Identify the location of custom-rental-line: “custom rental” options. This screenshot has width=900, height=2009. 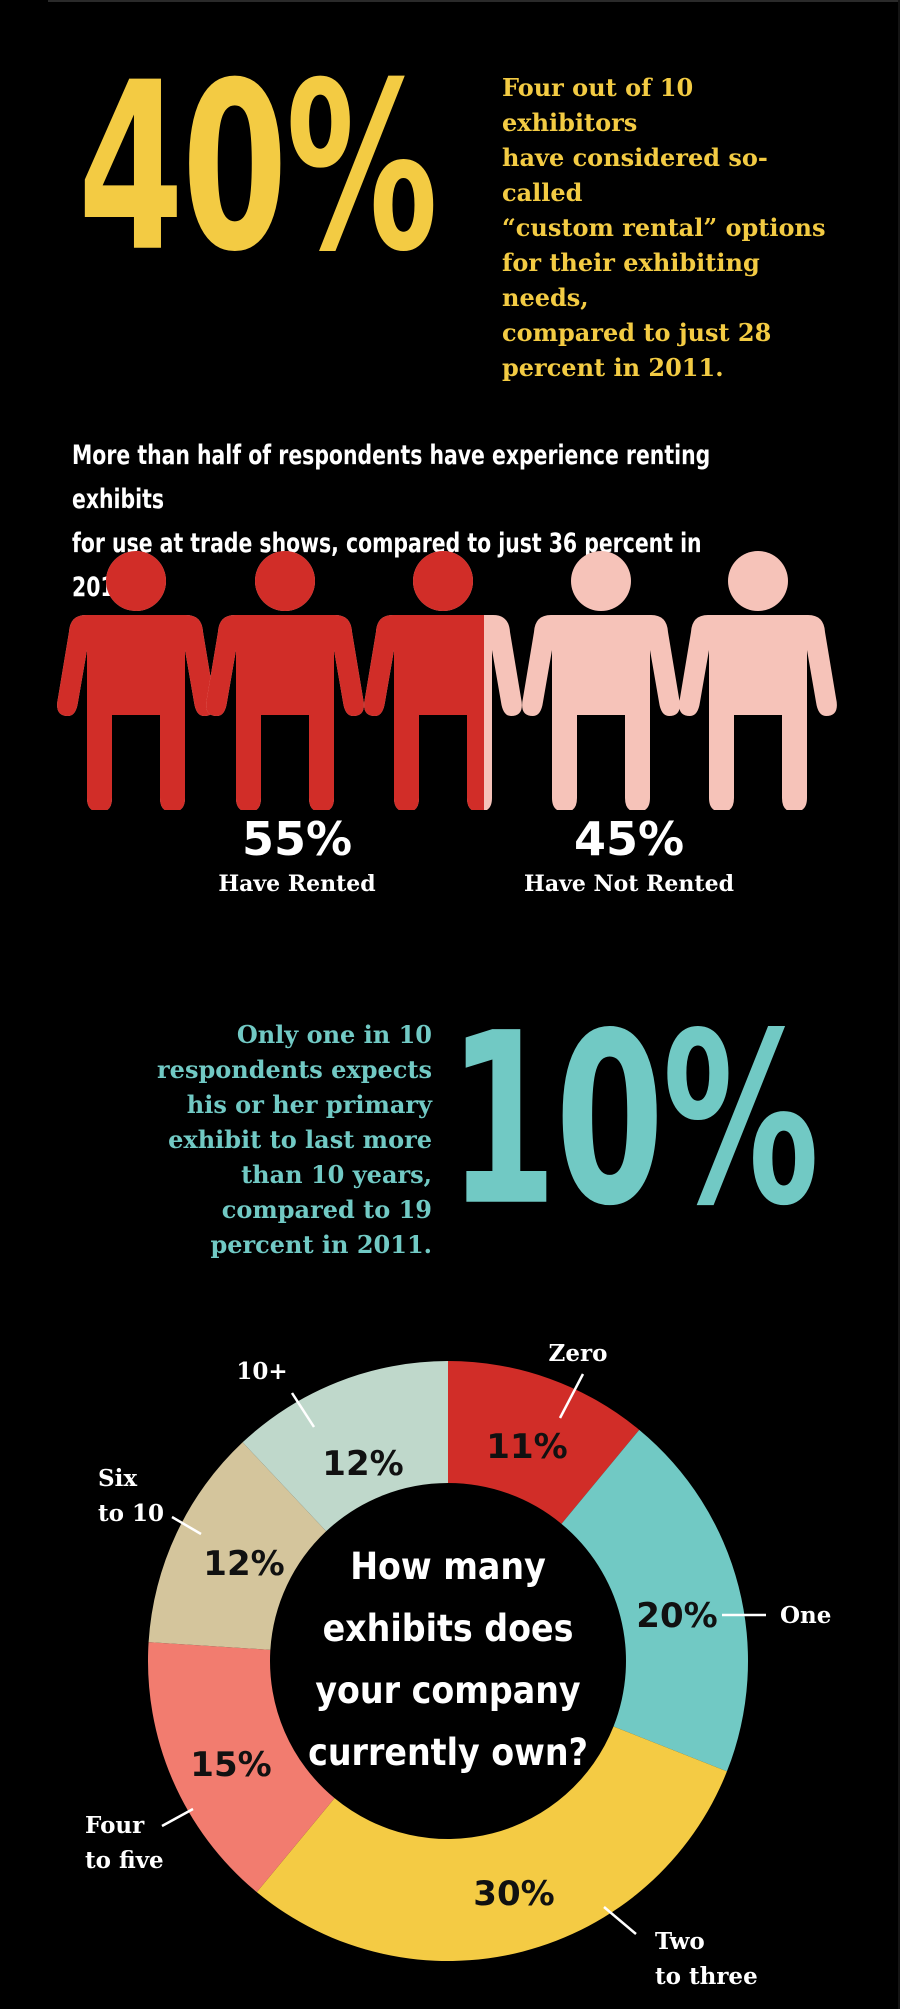
(664, 227).